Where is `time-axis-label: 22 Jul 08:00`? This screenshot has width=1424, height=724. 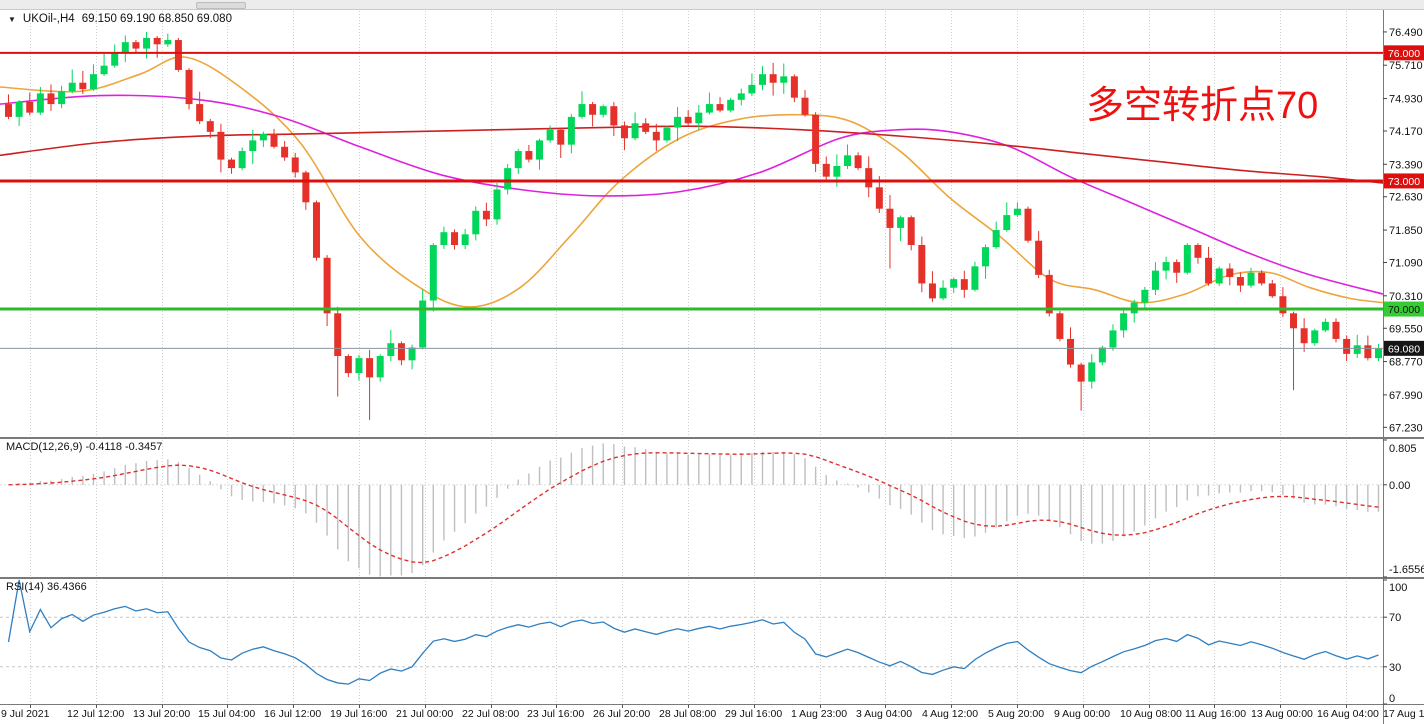 time-axis-label: 22 Jul 08:00 is located at coordinates (490, 714).